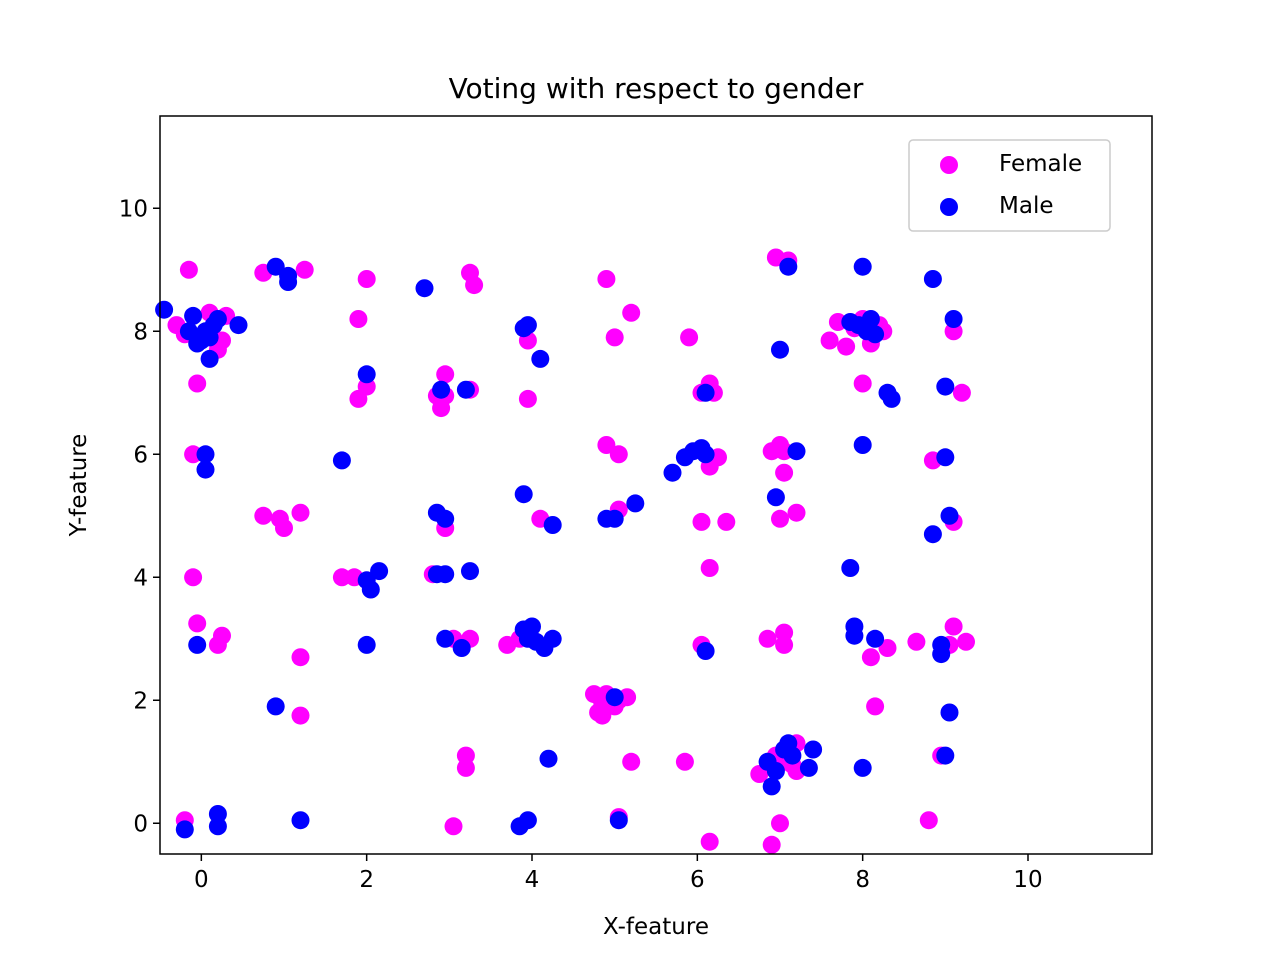  What do you see at coordinates (862, 880) in the screenshot?
I see `x-tick-label: 8` at bounding box center [862, 880].